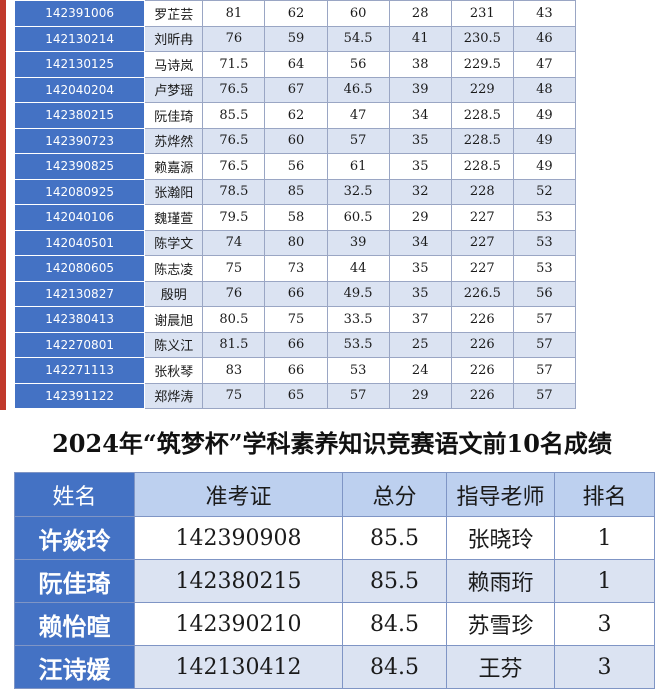 The image size is (664, 695). What do you see at coordinates (358, 115) in the screenshot?
I see `score-cell: 47` at bounding box center [358, 115].